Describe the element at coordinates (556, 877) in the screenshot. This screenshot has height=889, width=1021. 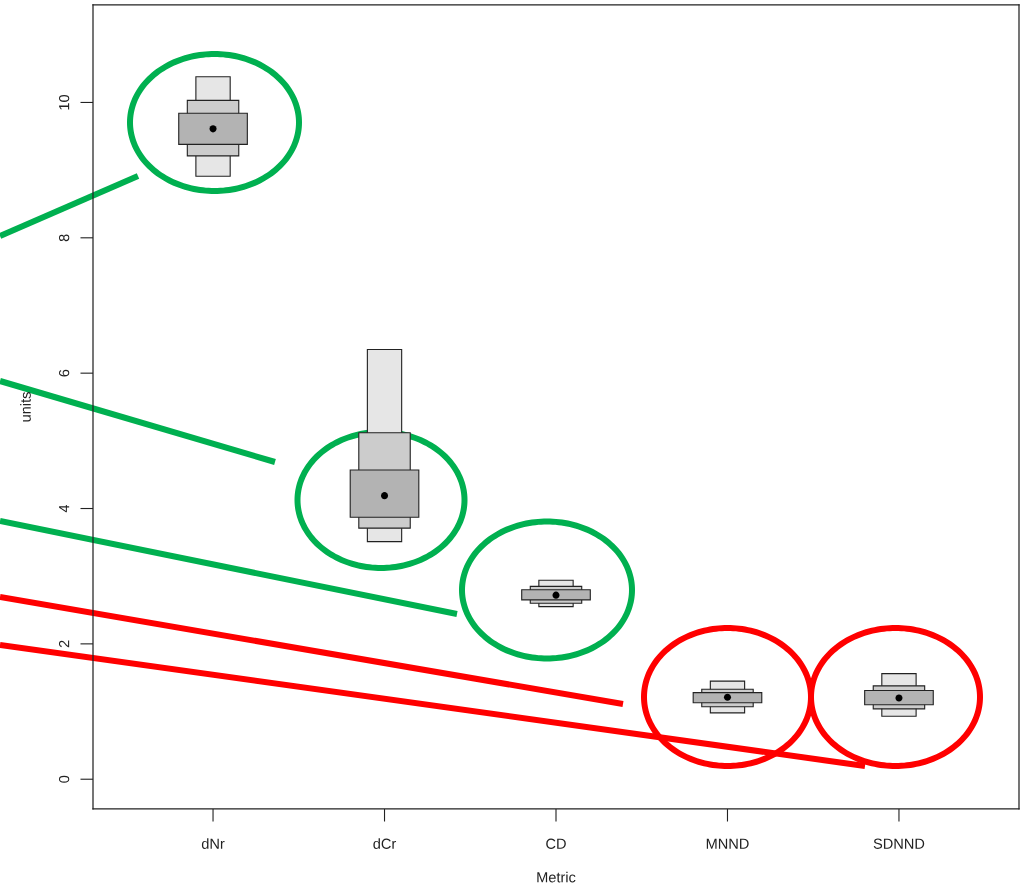
I see `x-axis-title: Metric` at that location.